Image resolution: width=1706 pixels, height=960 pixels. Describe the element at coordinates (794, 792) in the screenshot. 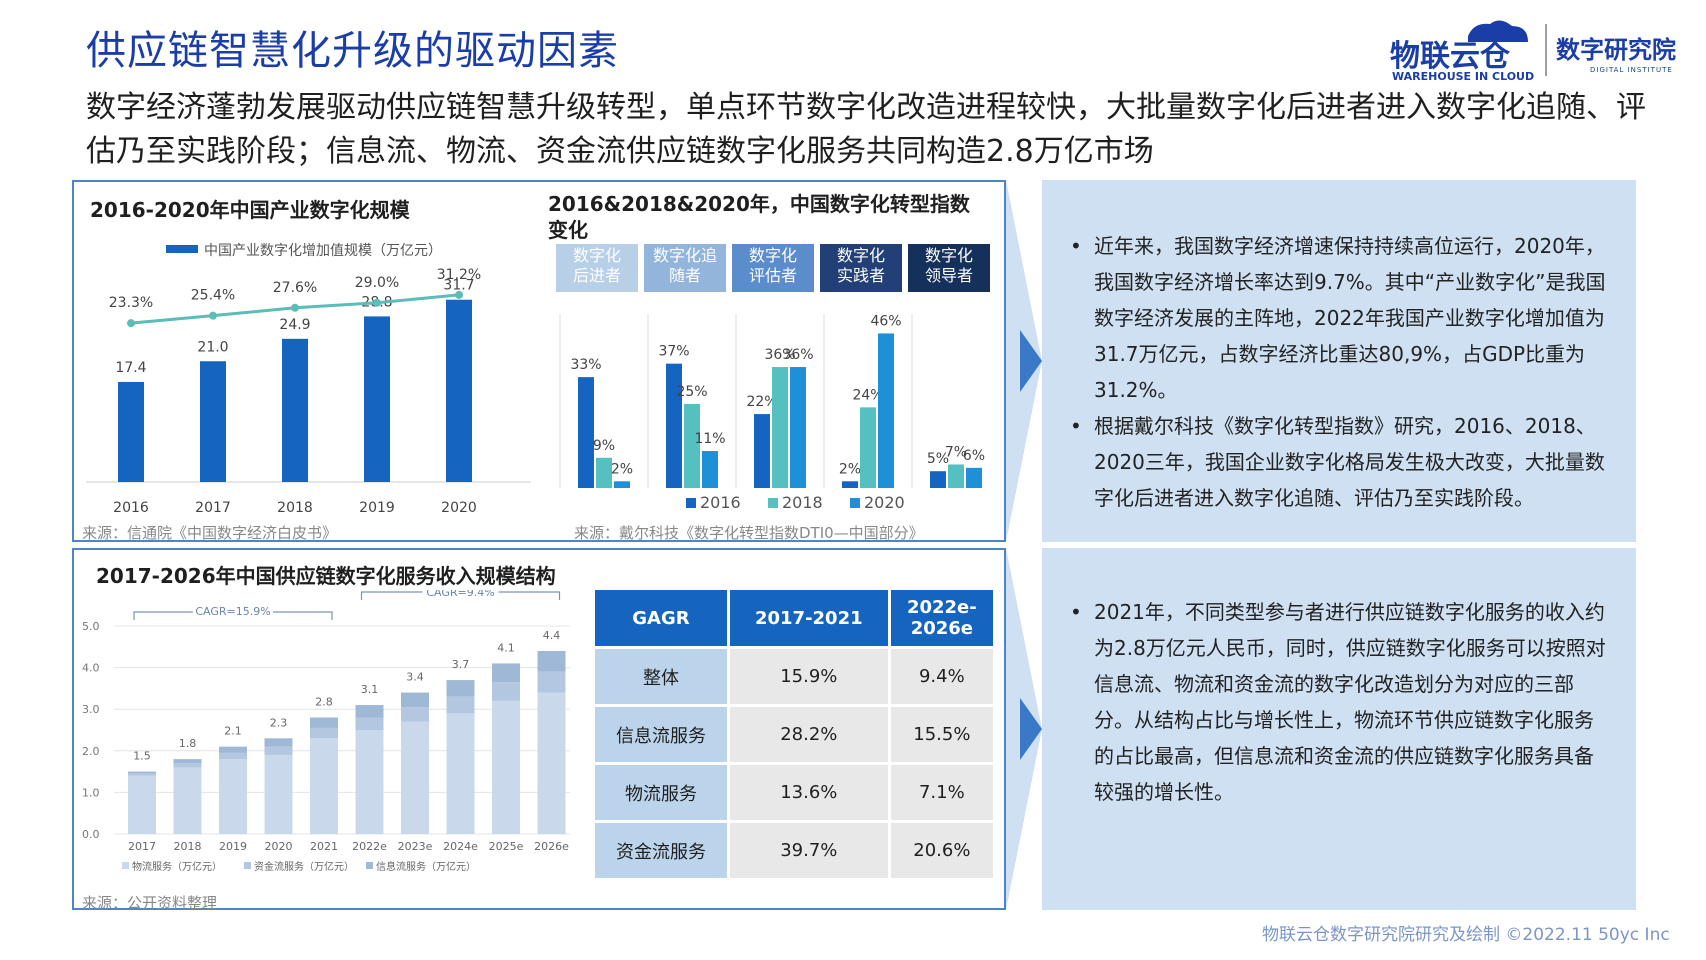

I see `table-row: 物流服务 13.6% 7.1%` at that location.